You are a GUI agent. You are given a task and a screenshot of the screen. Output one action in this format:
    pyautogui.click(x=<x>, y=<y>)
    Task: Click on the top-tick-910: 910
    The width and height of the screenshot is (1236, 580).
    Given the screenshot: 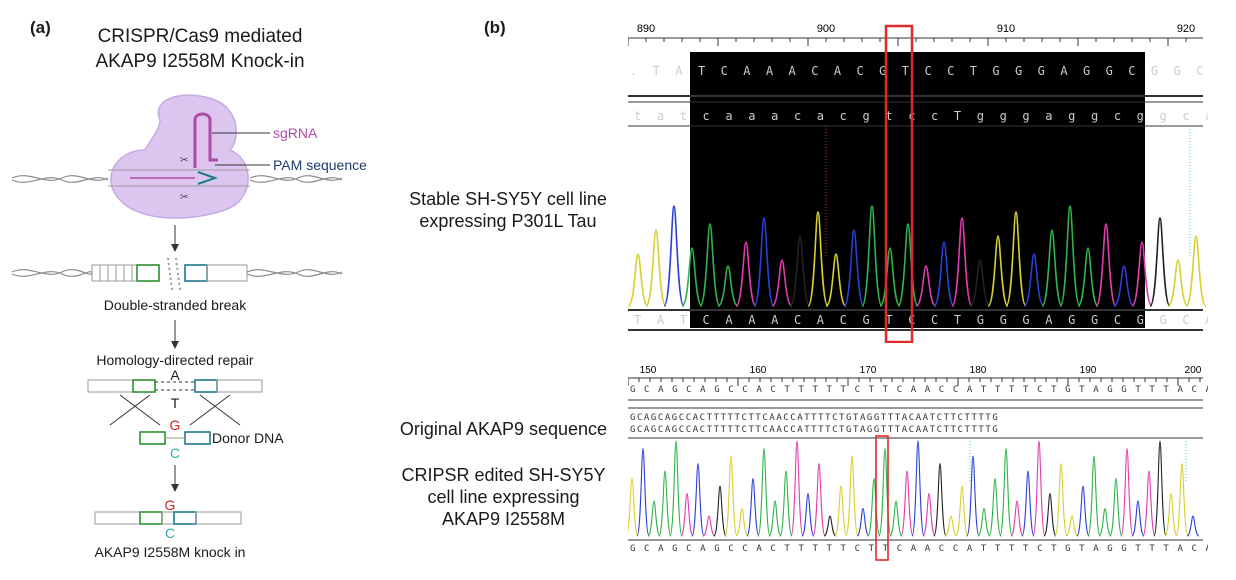 What is the action you would take?
    pyautogui.click(x=1006, y=29)
    